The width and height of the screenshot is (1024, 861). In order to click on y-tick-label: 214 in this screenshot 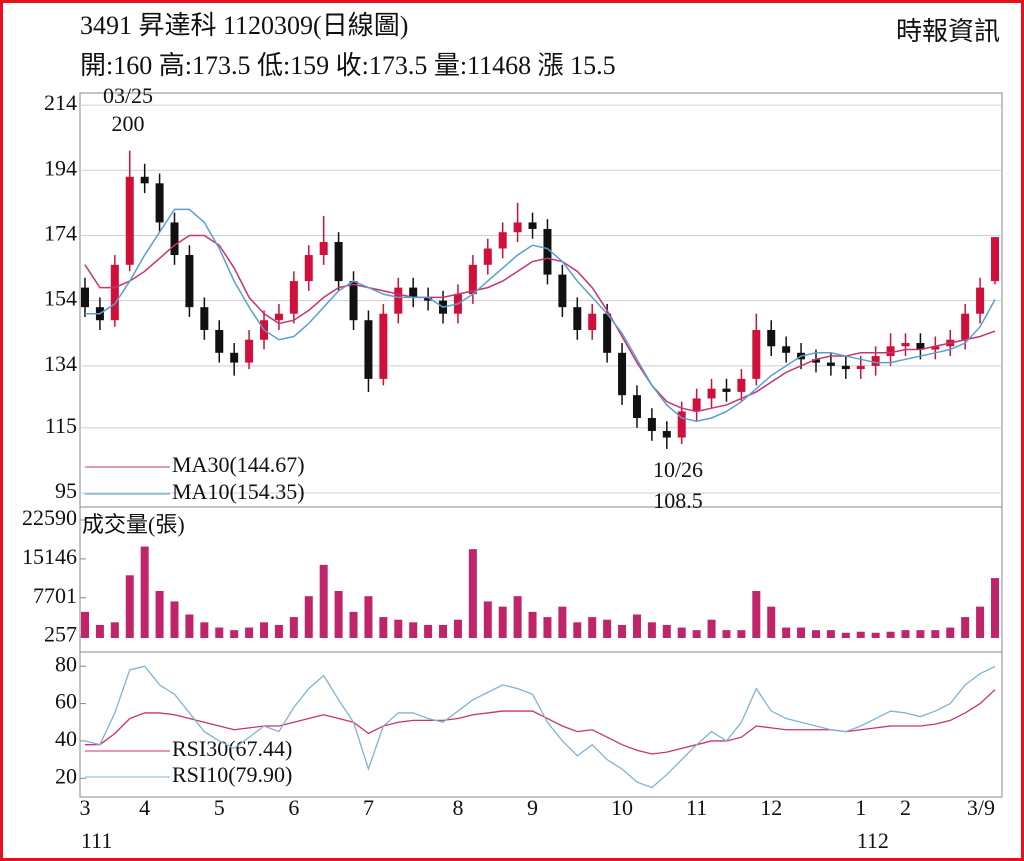, I will do `click(60, 102)`.